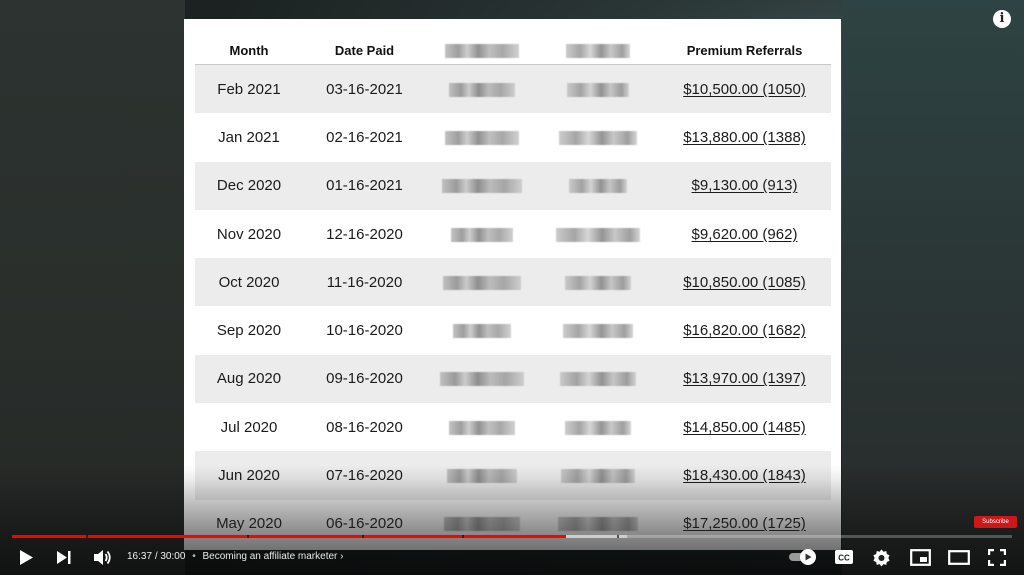  What do you see at coordinates (995, 522) in the screenshot?
I see `subscribe-watermark: Subscribe` at bounding box center [995, 522].